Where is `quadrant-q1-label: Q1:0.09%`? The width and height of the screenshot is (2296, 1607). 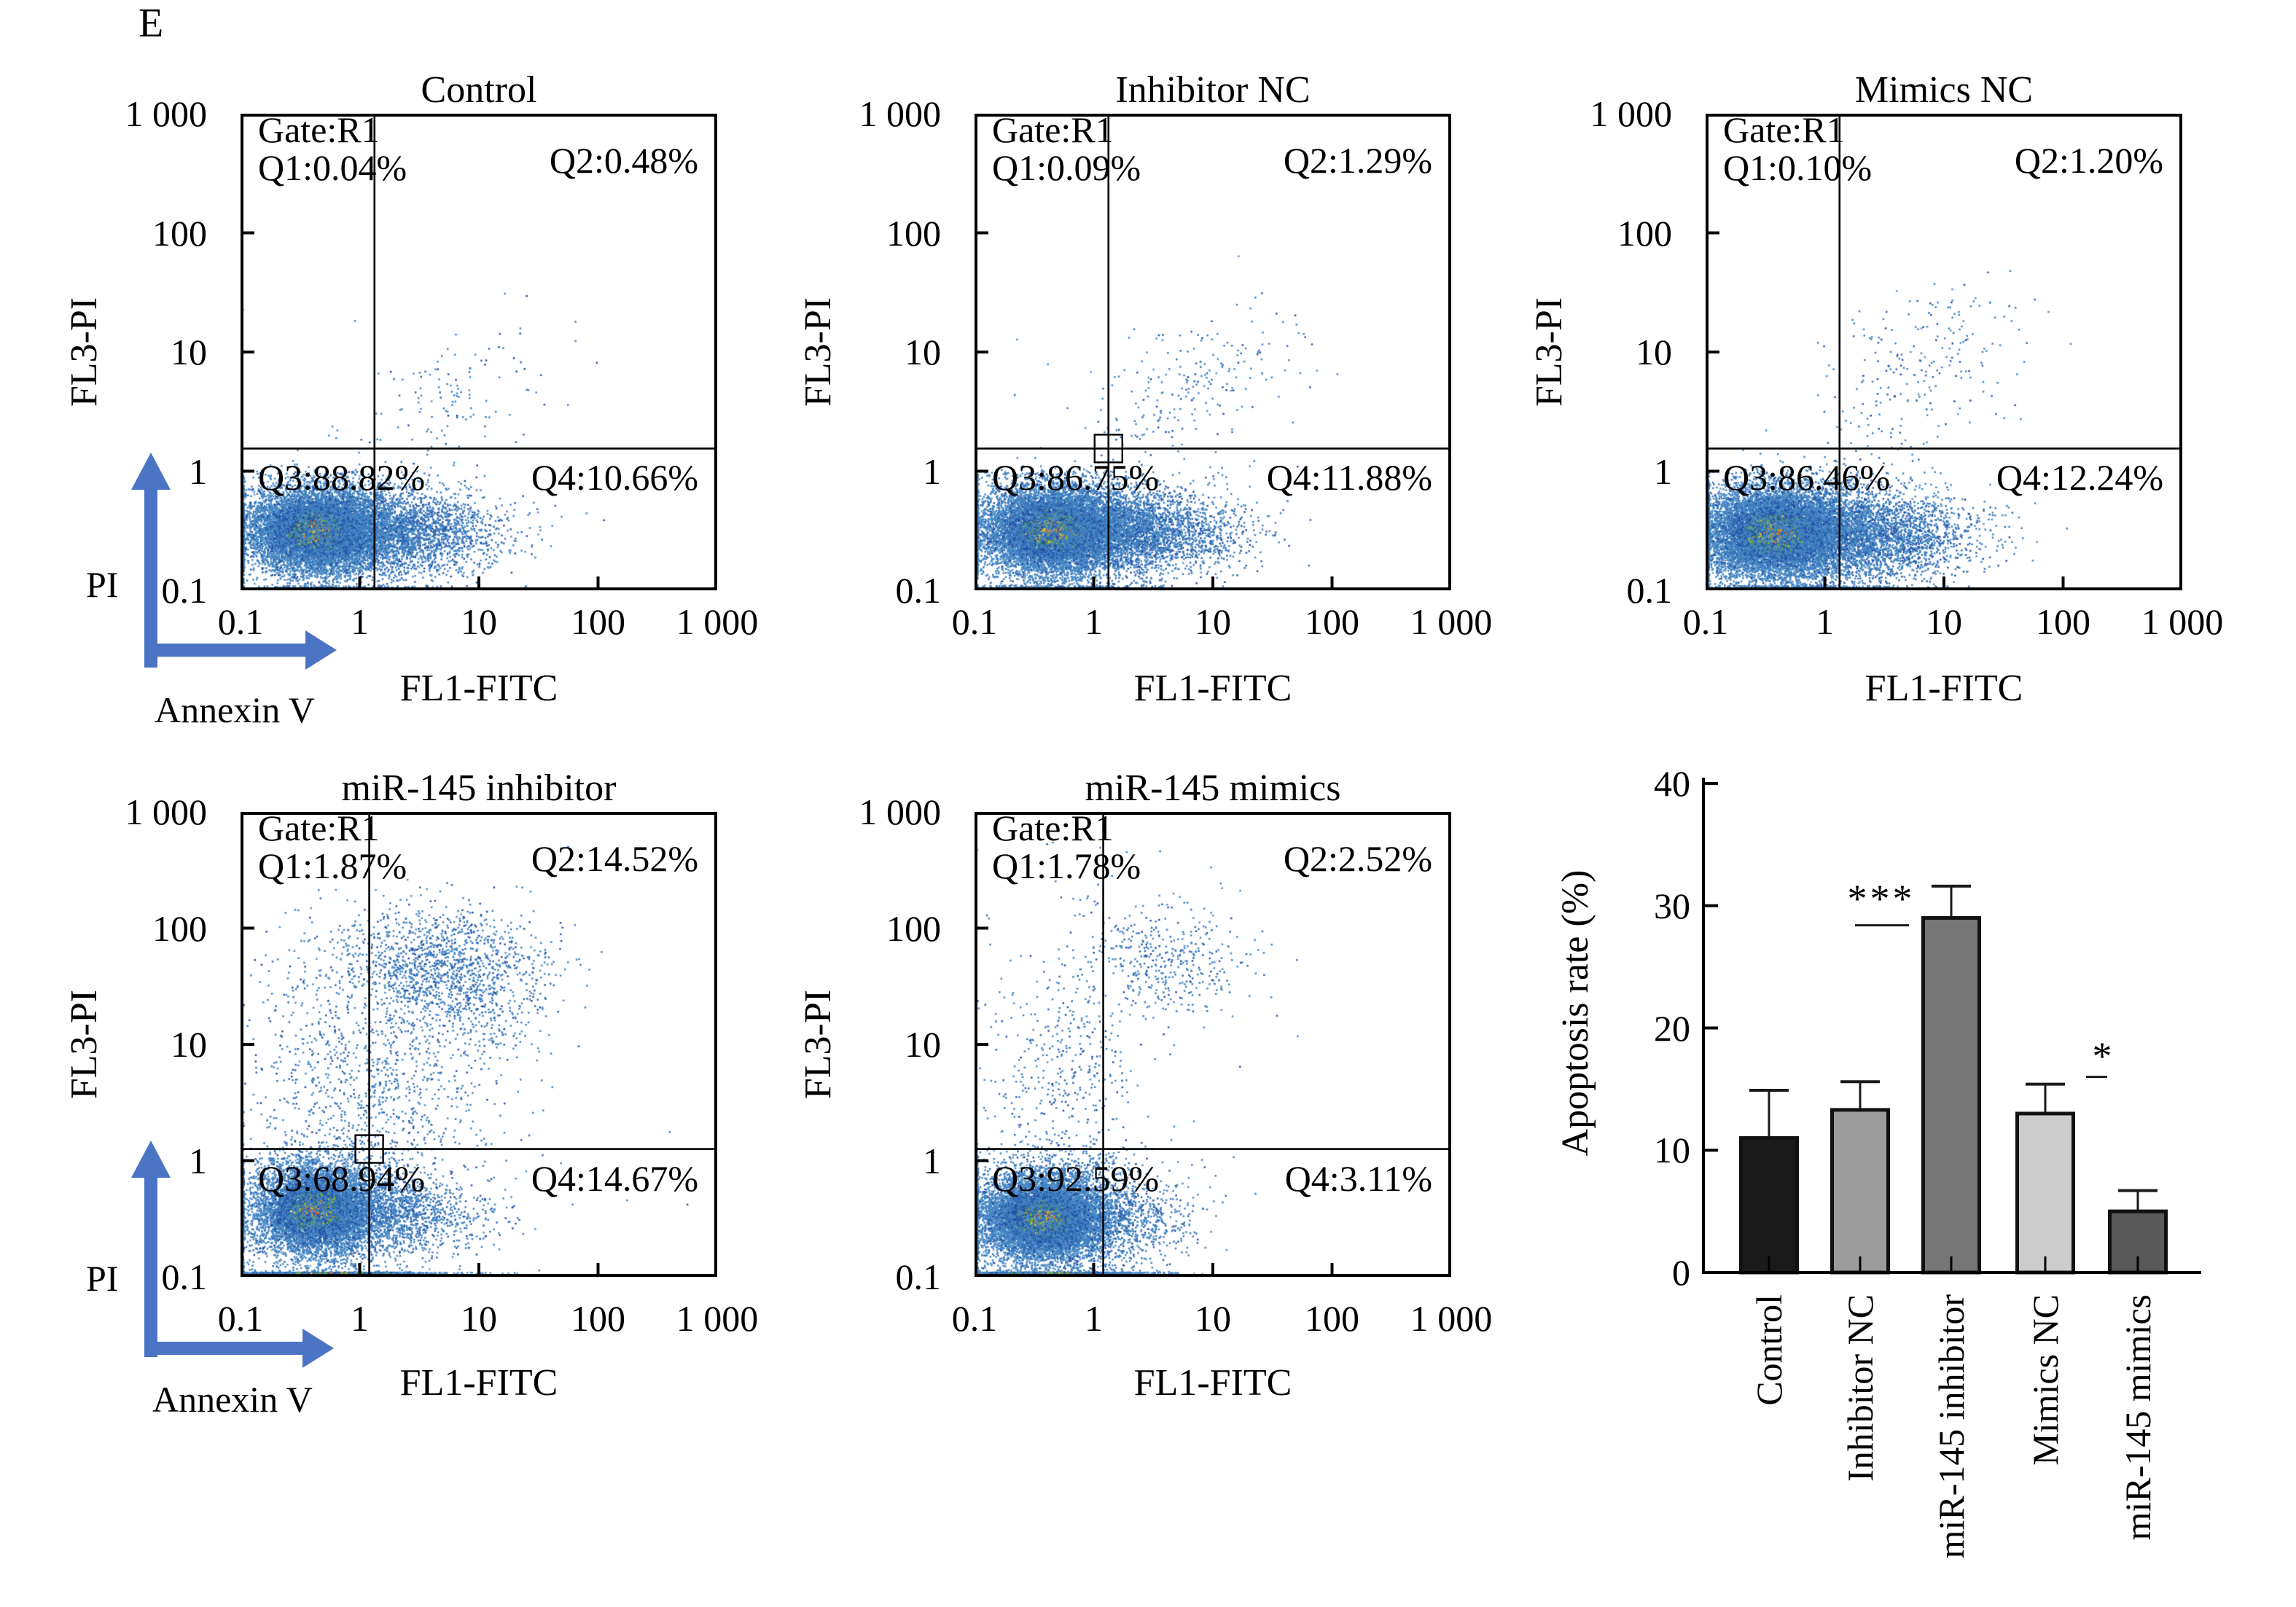 quadrant-q1-label: Q1:0.09% is located at coordinates (1067, 167).